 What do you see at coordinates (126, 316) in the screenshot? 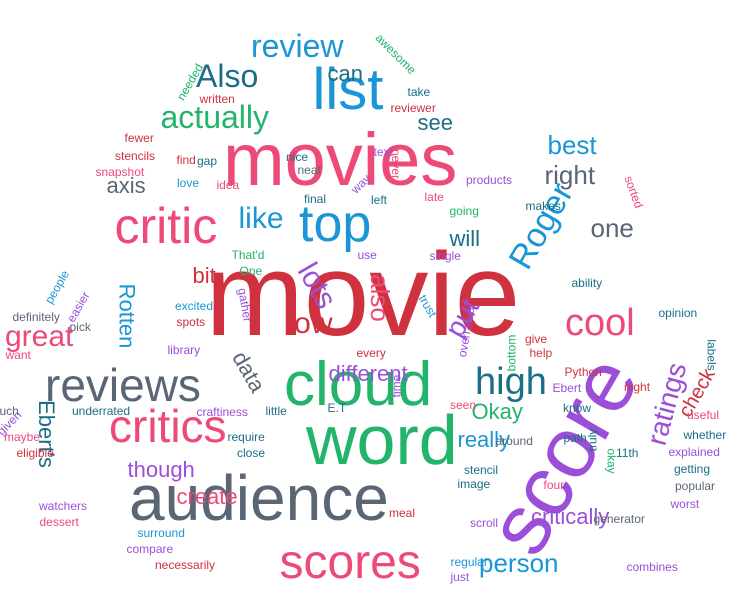
I see `word-rotten: Rotten` at bounding box center [126, 316].